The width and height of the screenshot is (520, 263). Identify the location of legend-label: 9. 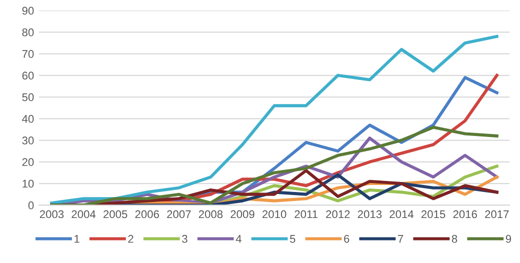
(509, 238).